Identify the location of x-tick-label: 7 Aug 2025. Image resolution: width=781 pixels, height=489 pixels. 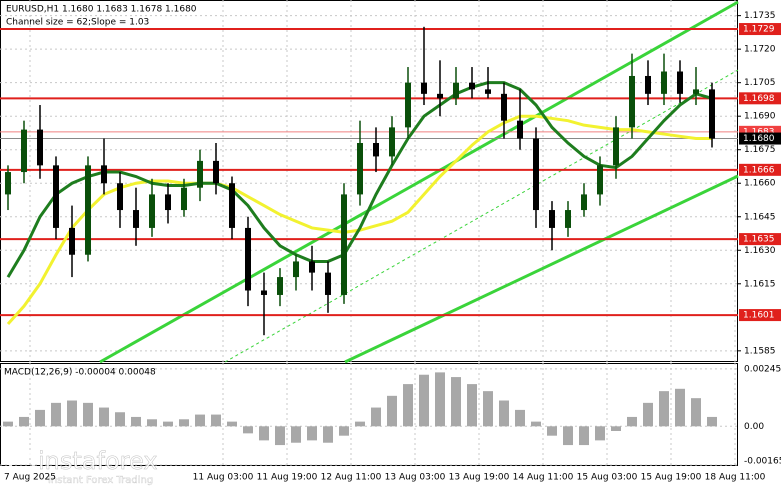
(30, 478).